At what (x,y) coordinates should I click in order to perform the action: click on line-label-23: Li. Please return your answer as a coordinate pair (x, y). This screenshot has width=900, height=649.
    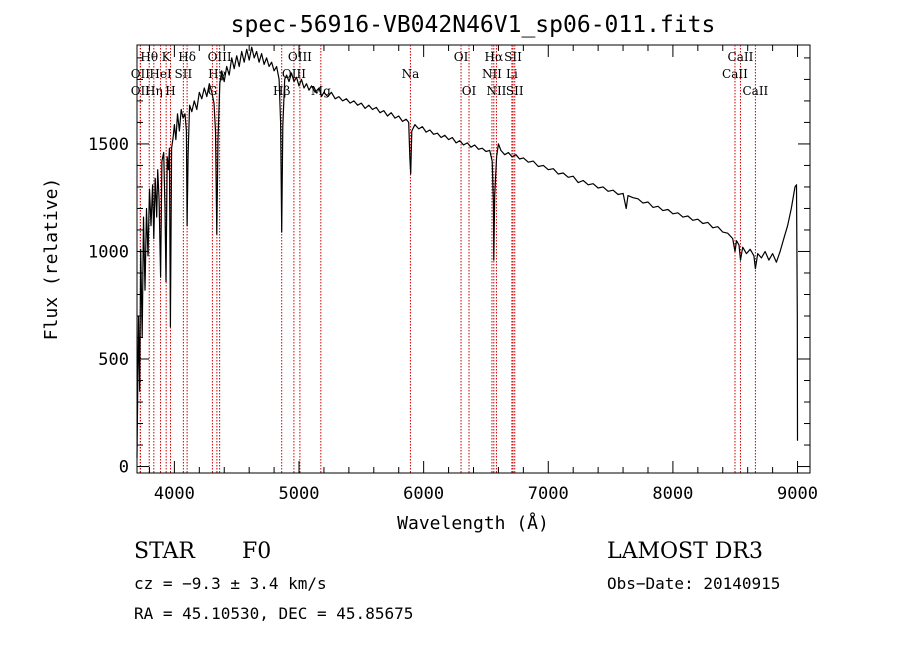
    Looking at the image, I should click on (512, 74).